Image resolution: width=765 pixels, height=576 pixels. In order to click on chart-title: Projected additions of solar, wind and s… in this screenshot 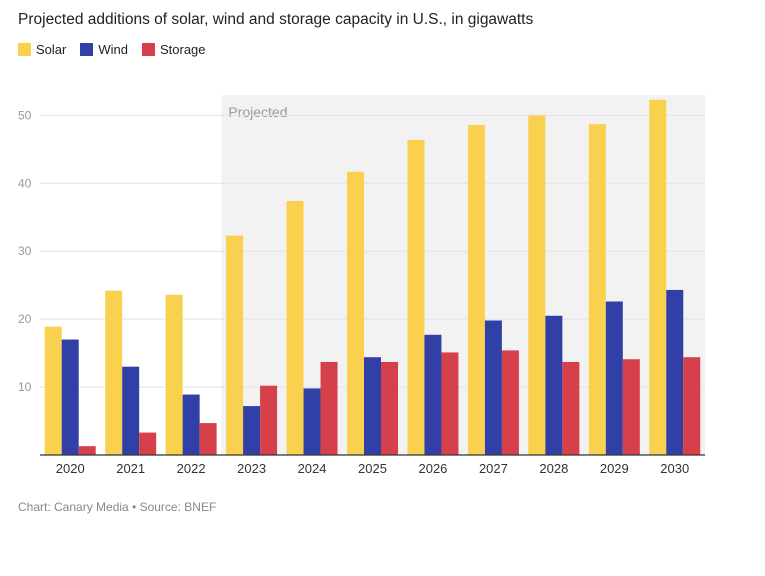, I will do `click(276, 19)`.